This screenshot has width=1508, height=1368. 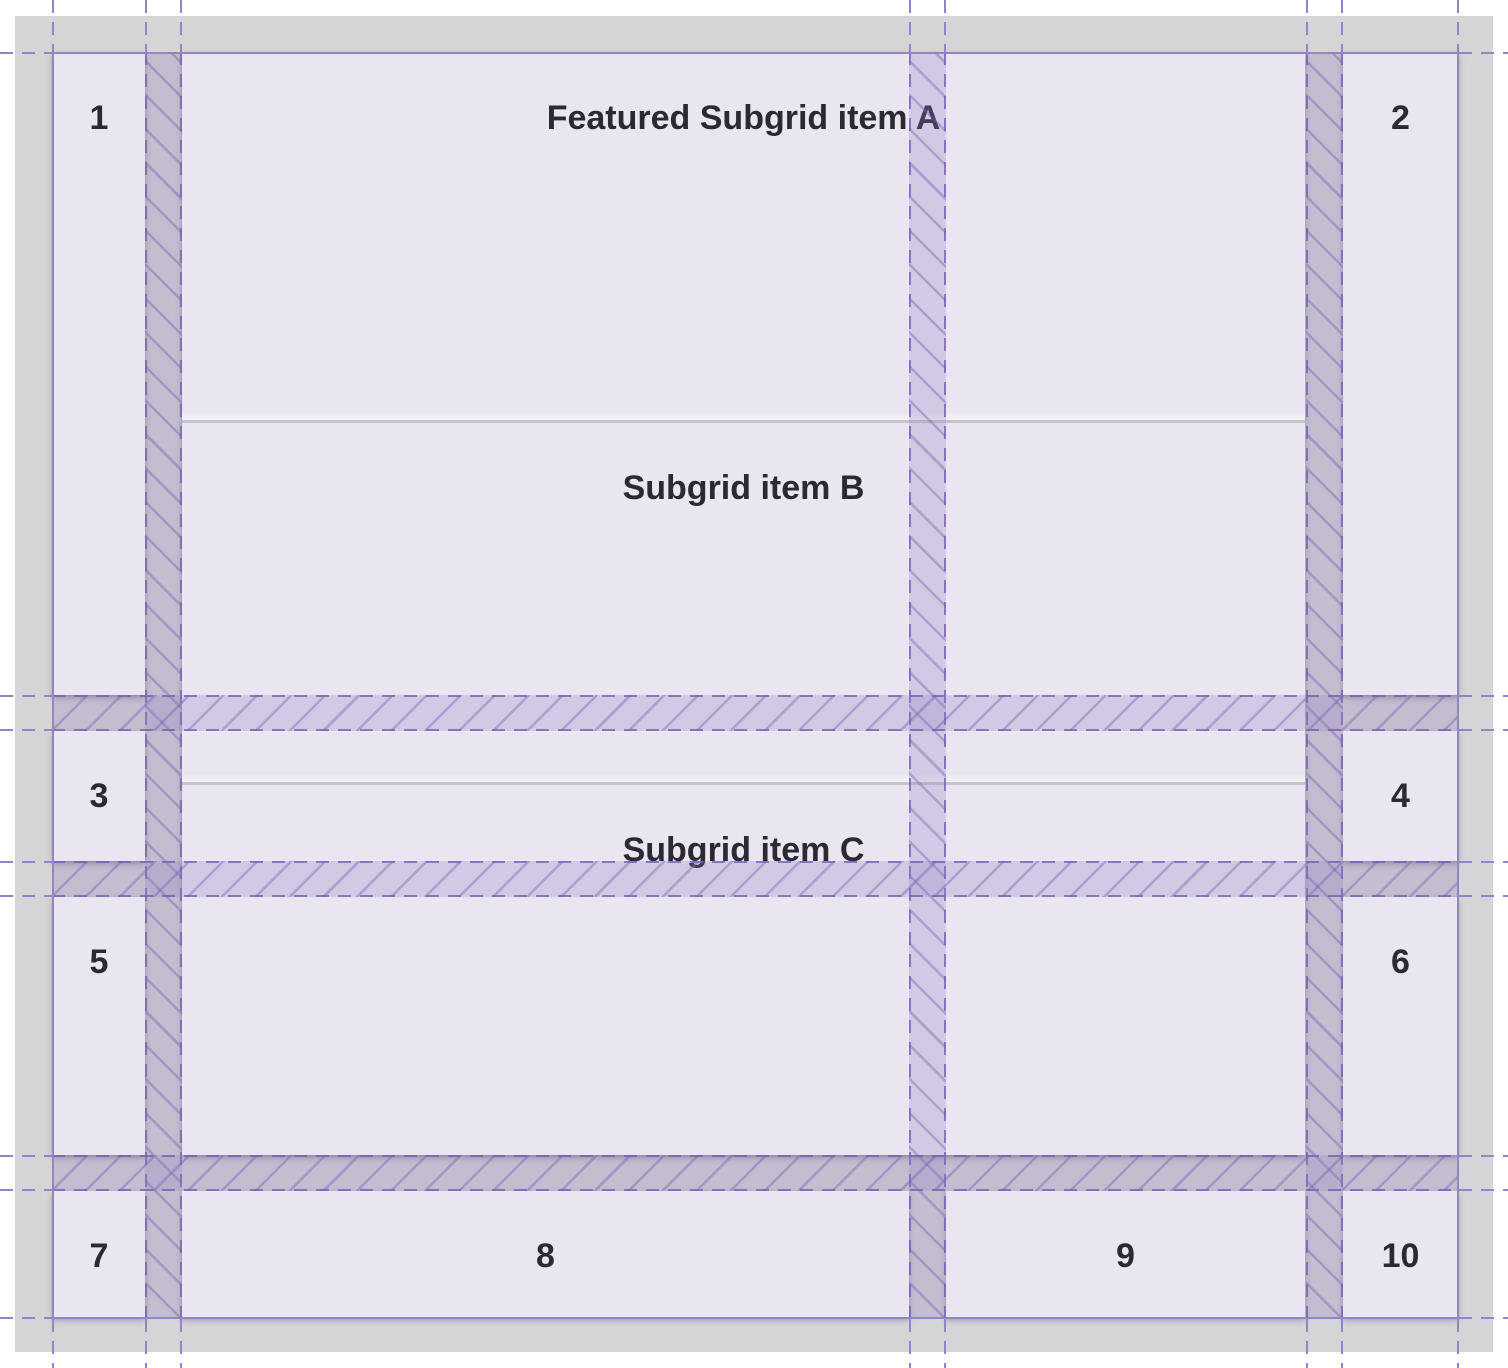 What do you see at coordinates (1400, 374) in the screenshot?
I see `grid-item-2: 2` at bounding box center [1400, 374].